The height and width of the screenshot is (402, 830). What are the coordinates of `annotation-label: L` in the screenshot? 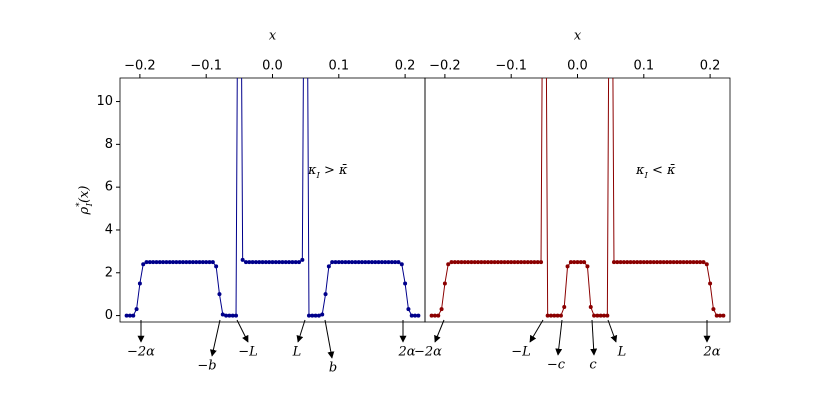 It's located at (622, 352).